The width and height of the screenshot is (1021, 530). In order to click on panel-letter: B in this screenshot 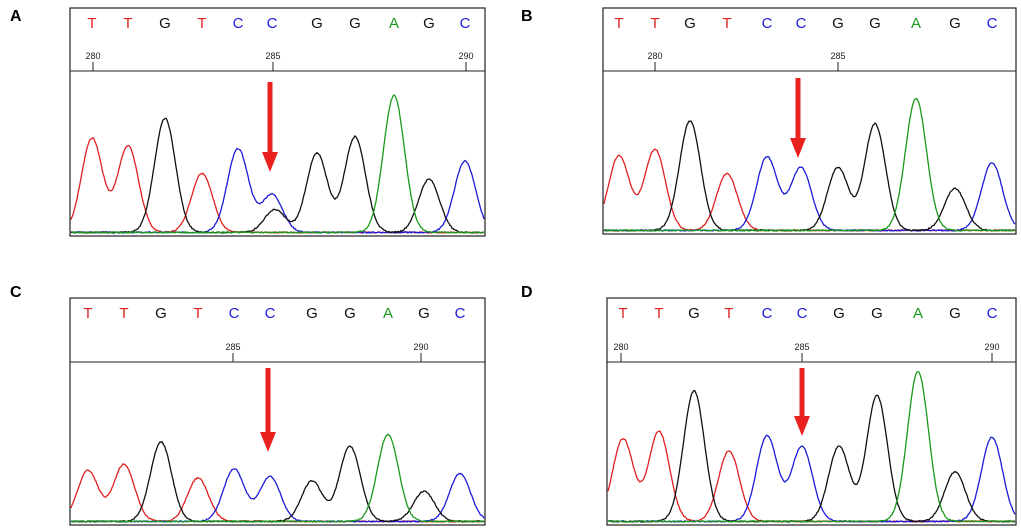, I will do `click(527, 16)`.